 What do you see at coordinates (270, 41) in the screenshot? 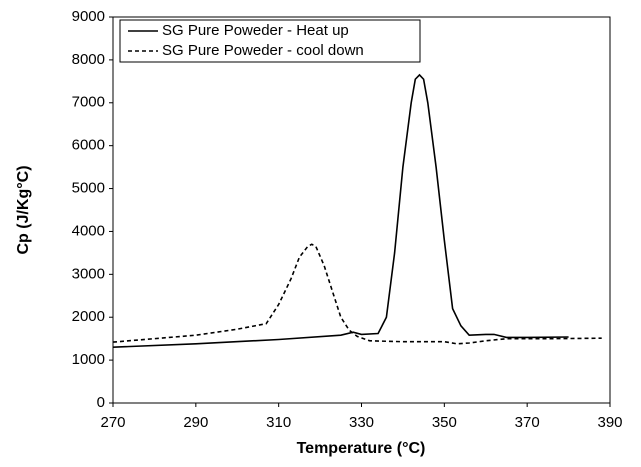
I see `legend-box` at bounding box center [270, 41].